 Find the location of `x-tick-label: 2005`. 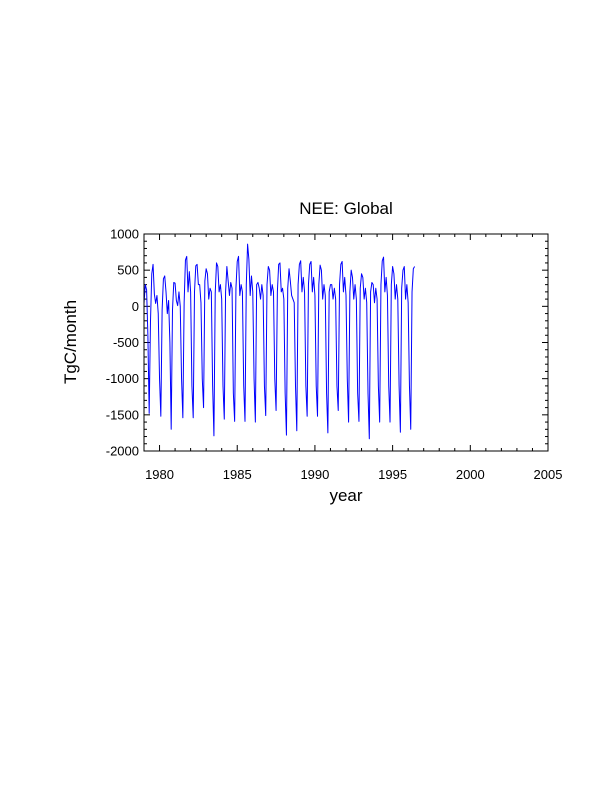

x-tick-label: 2005 is located at coordinates (548, 474).